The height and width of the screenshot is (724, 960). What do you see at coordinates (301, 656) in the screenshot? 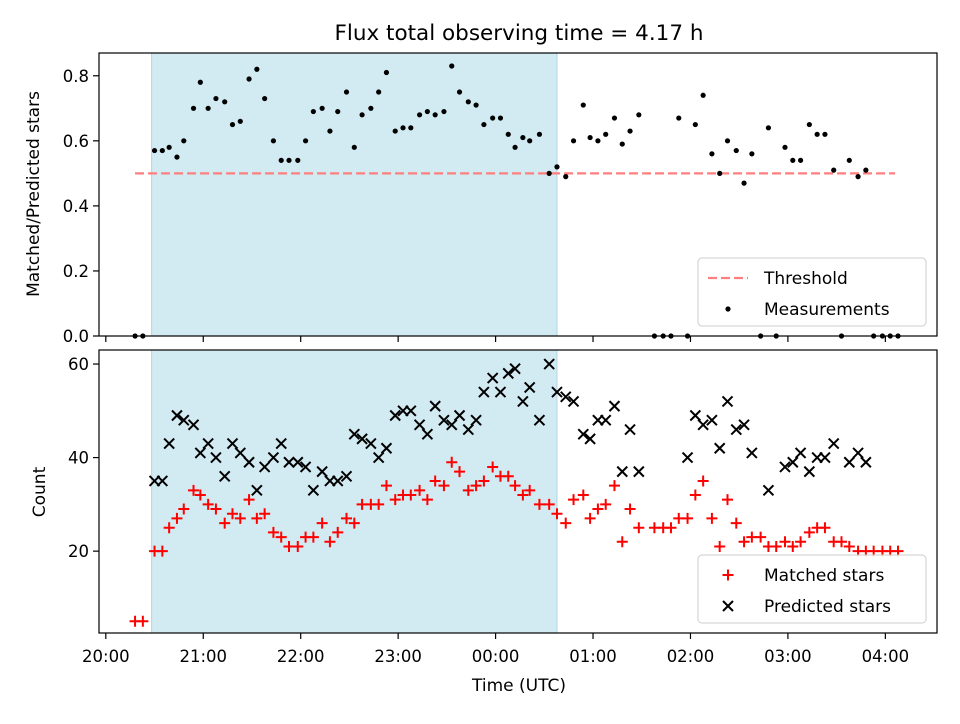
I see `x-tick-label: 22:00` at bounding box center [301, 656].